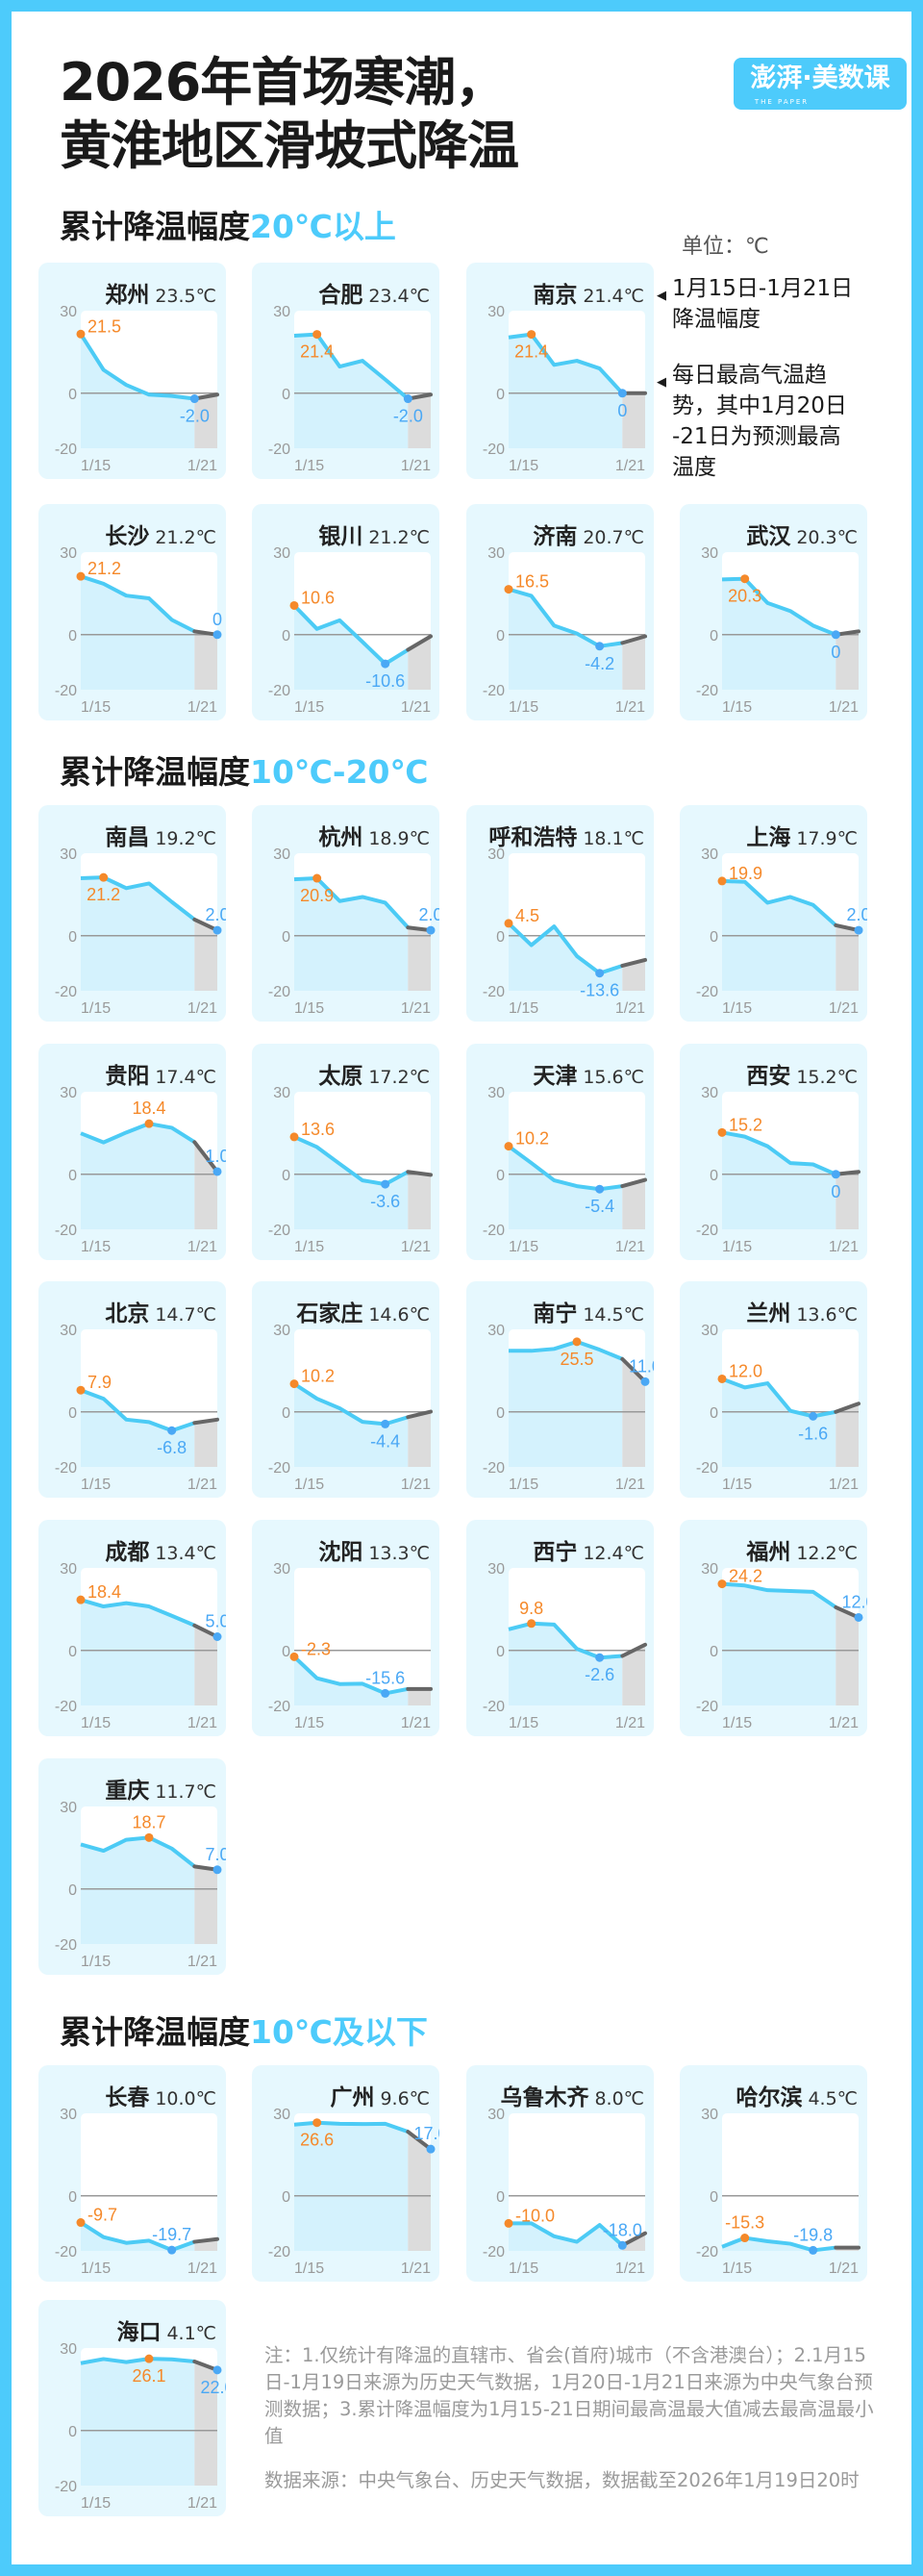  What do you see at coordinates (768, 1553) in the screenshot?
I see `city-name: 福州` at bounding box center [768, 1553].